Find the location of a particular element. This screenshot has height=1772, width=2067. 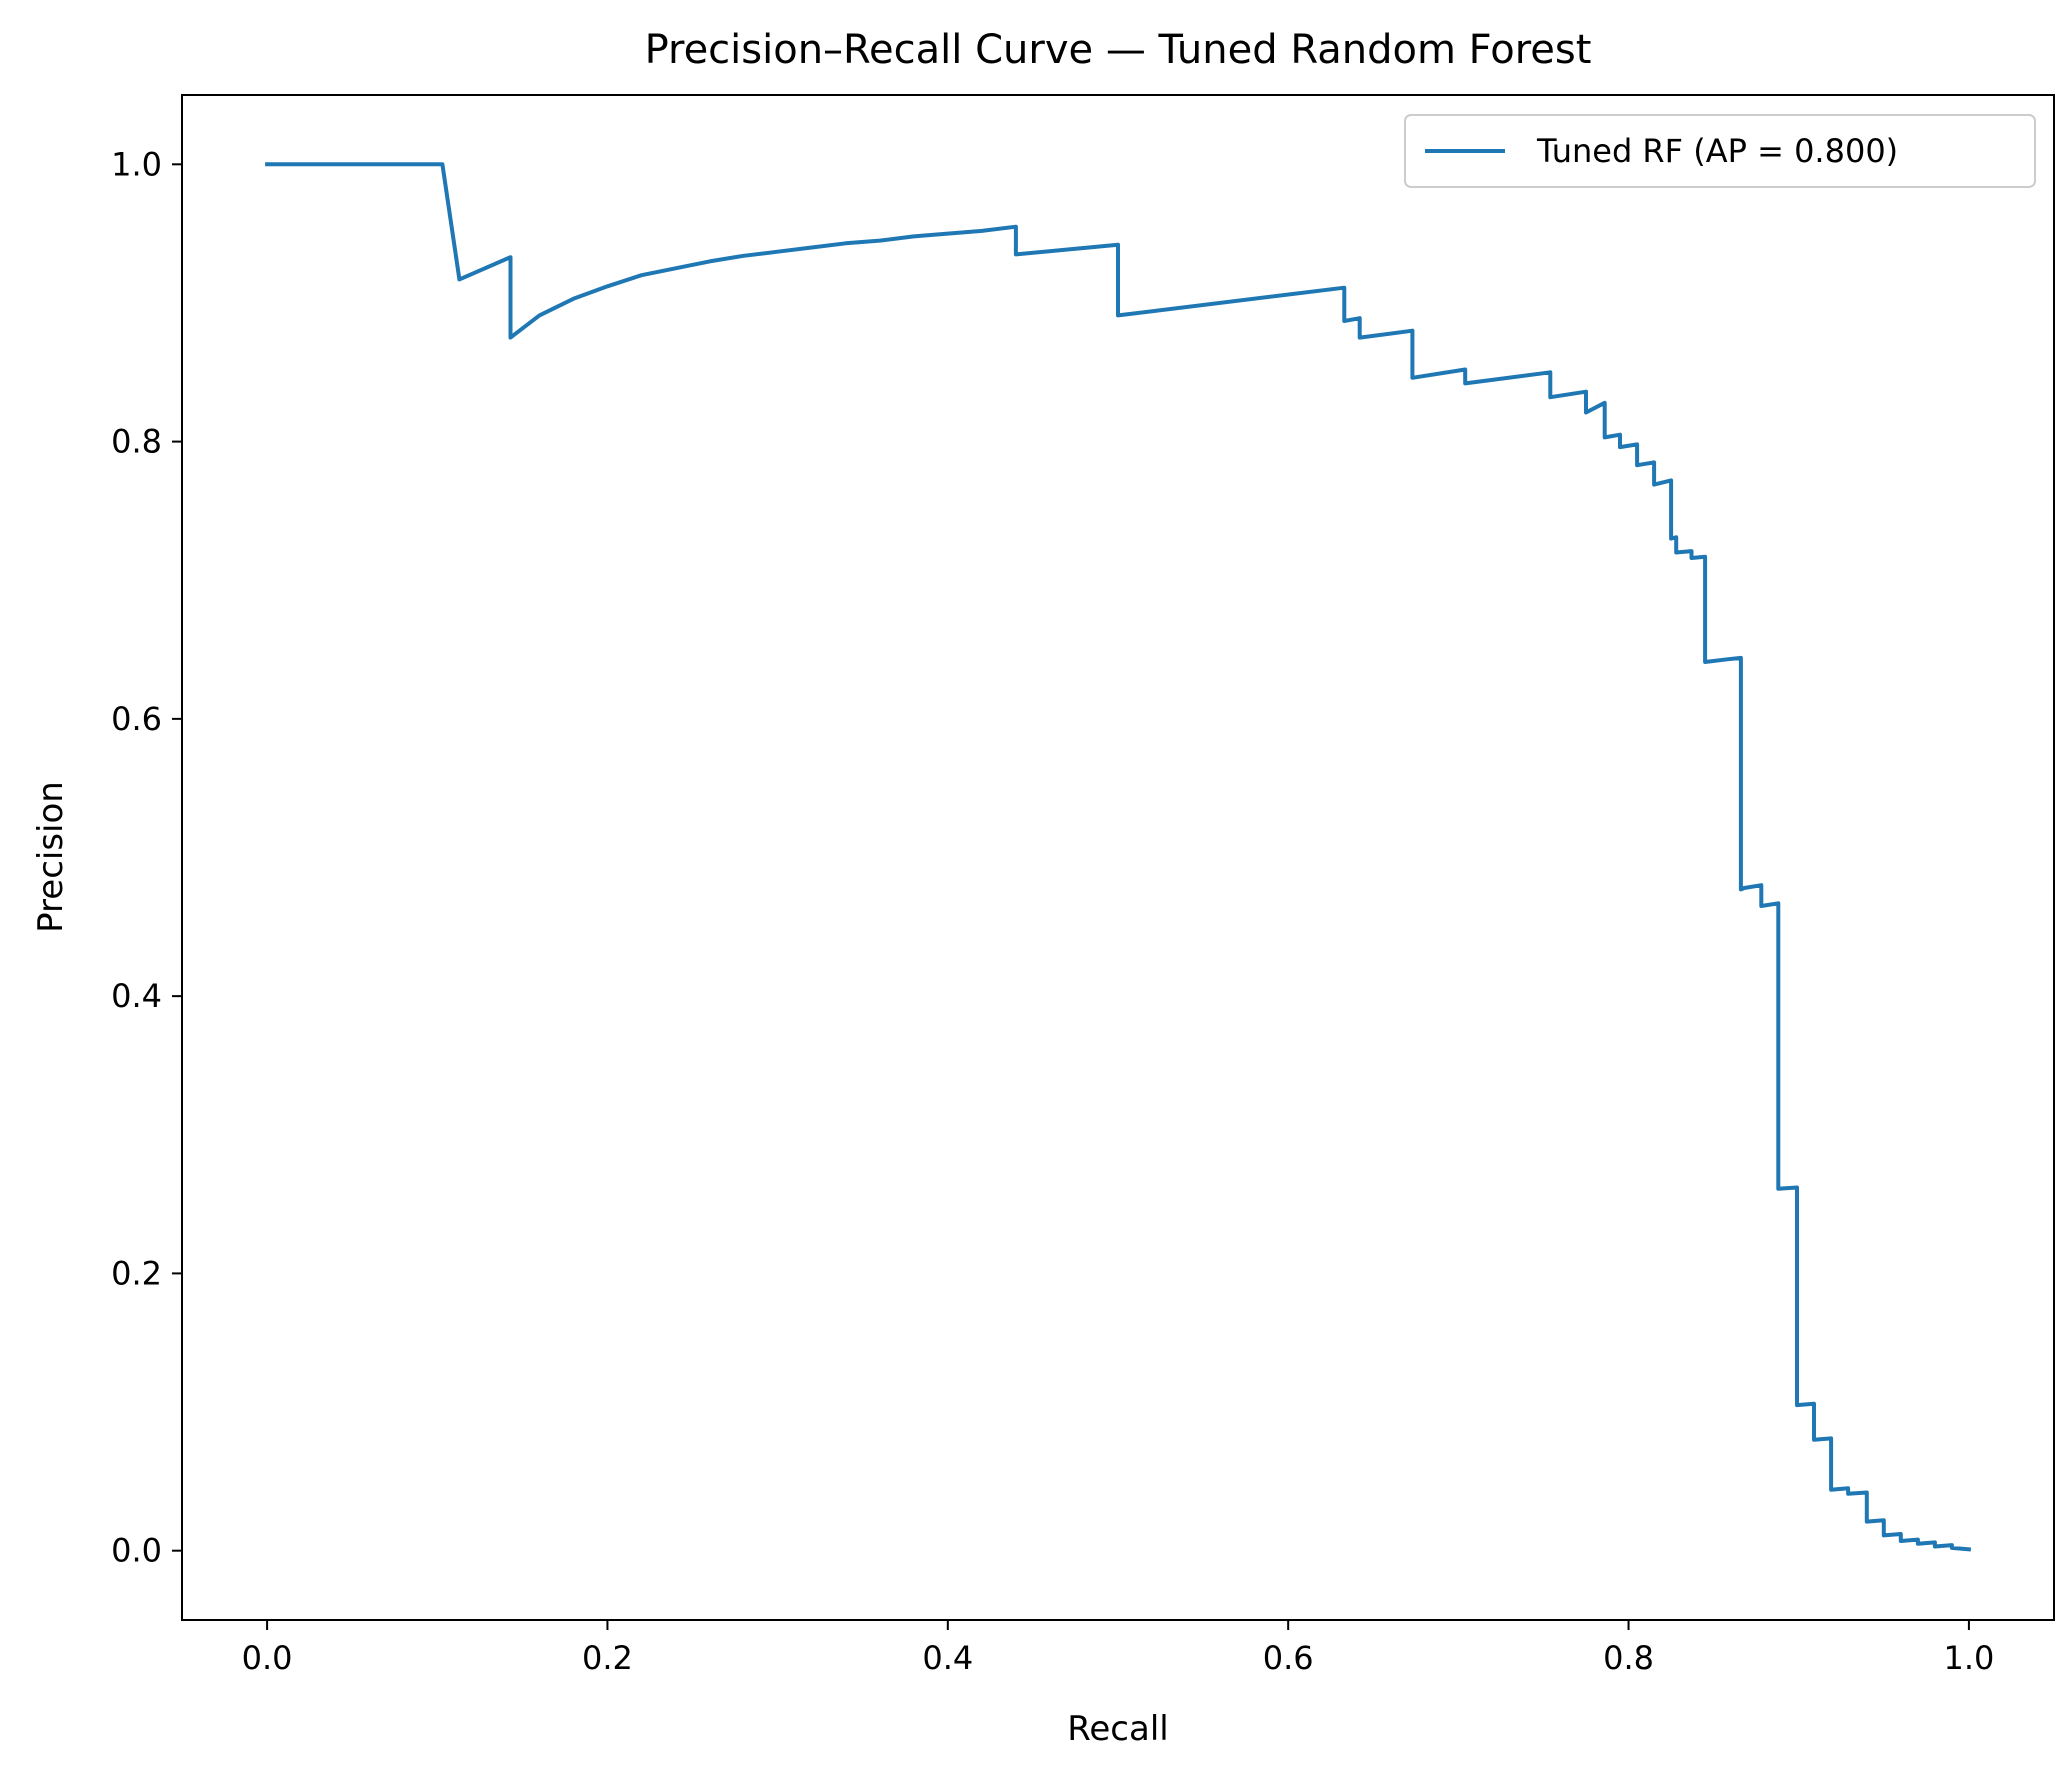

legend-box is located at coordinates (1720, 151).